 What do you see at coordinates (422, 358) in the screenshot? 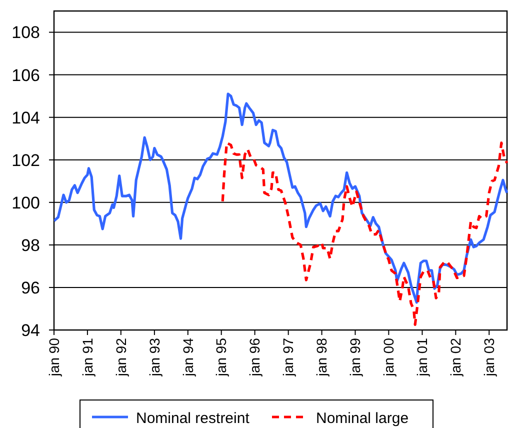
I see `x-tick-label: jan 01` at bounding box center [422, 358].